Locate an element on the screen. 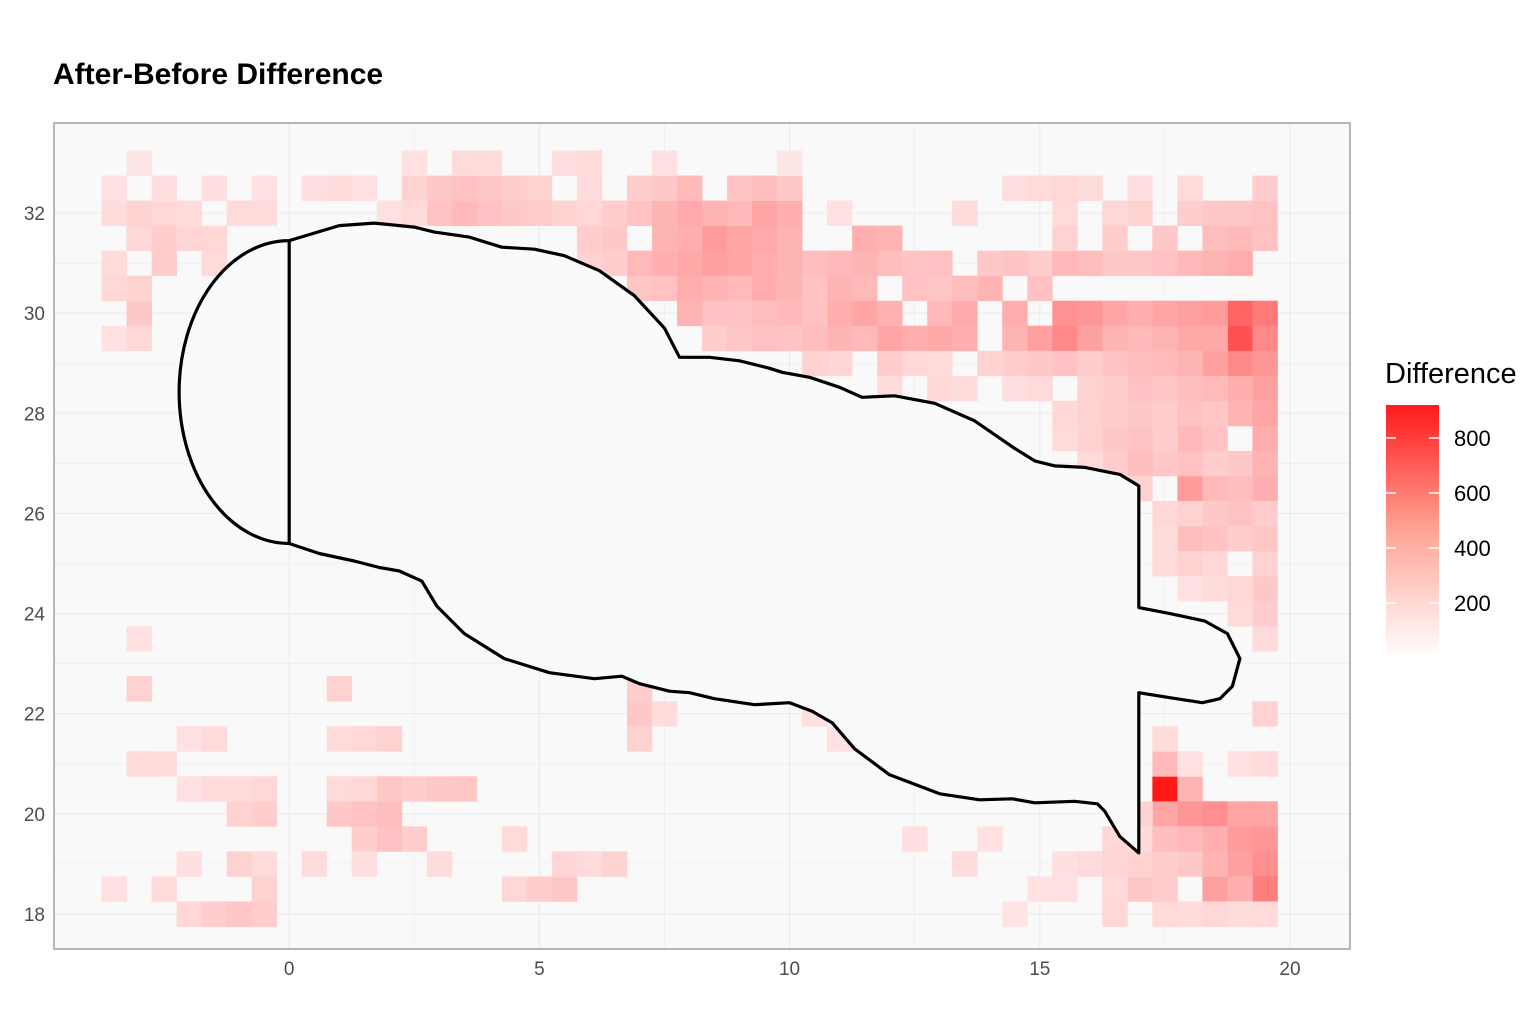 The width and height of the screenshot is (1526, 1018). y-tick-label: 32 is located at coordinates (34, 214).